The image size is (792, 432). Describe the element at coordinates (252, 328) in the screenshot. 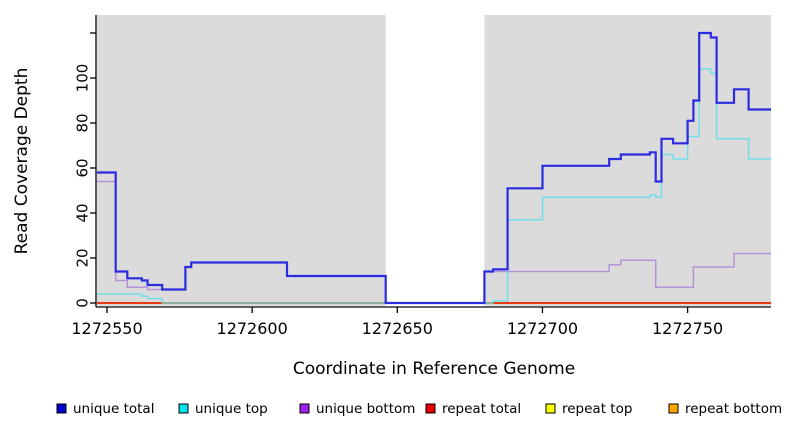

I see `x-tick-label: 1272600` at that location.